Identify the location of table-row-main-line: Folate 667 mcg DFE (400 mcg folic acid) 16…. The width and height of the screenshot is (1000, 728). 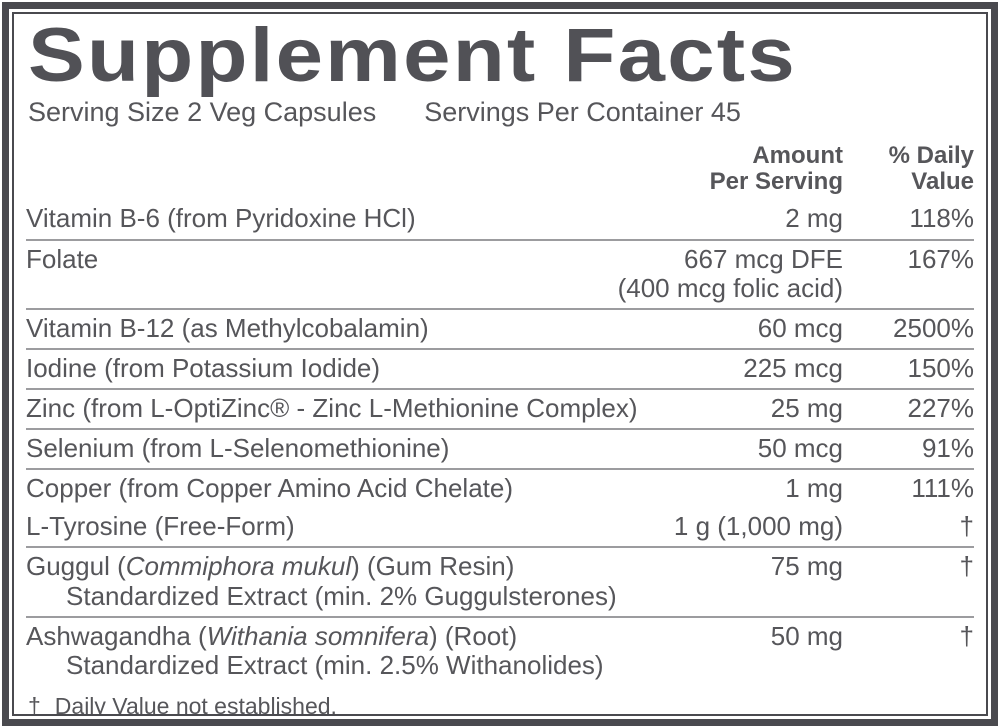
(500, 273).